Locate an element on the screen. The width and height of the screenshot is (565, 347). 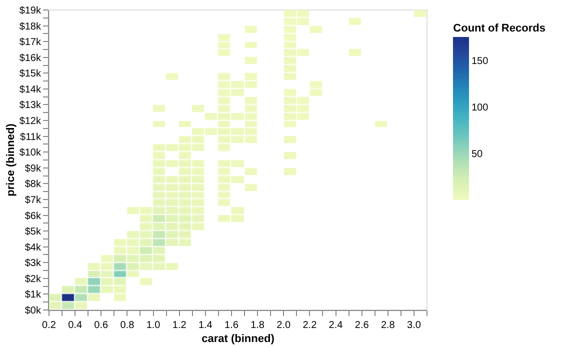
x-tick-label: 1.6 is located at coordinates (231, 325).